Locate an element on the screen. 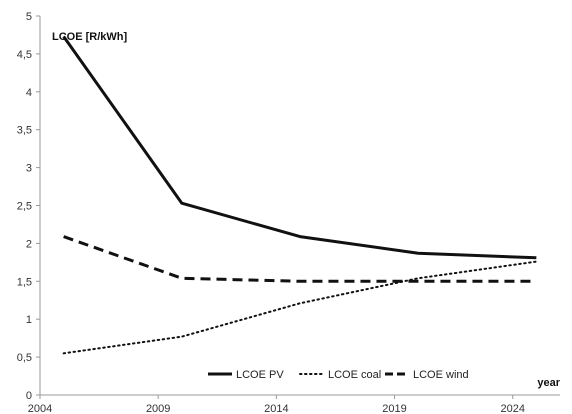 This screenshot has width=572, height=414. y-tick-label: 1 is located at coordinates (29, 320).